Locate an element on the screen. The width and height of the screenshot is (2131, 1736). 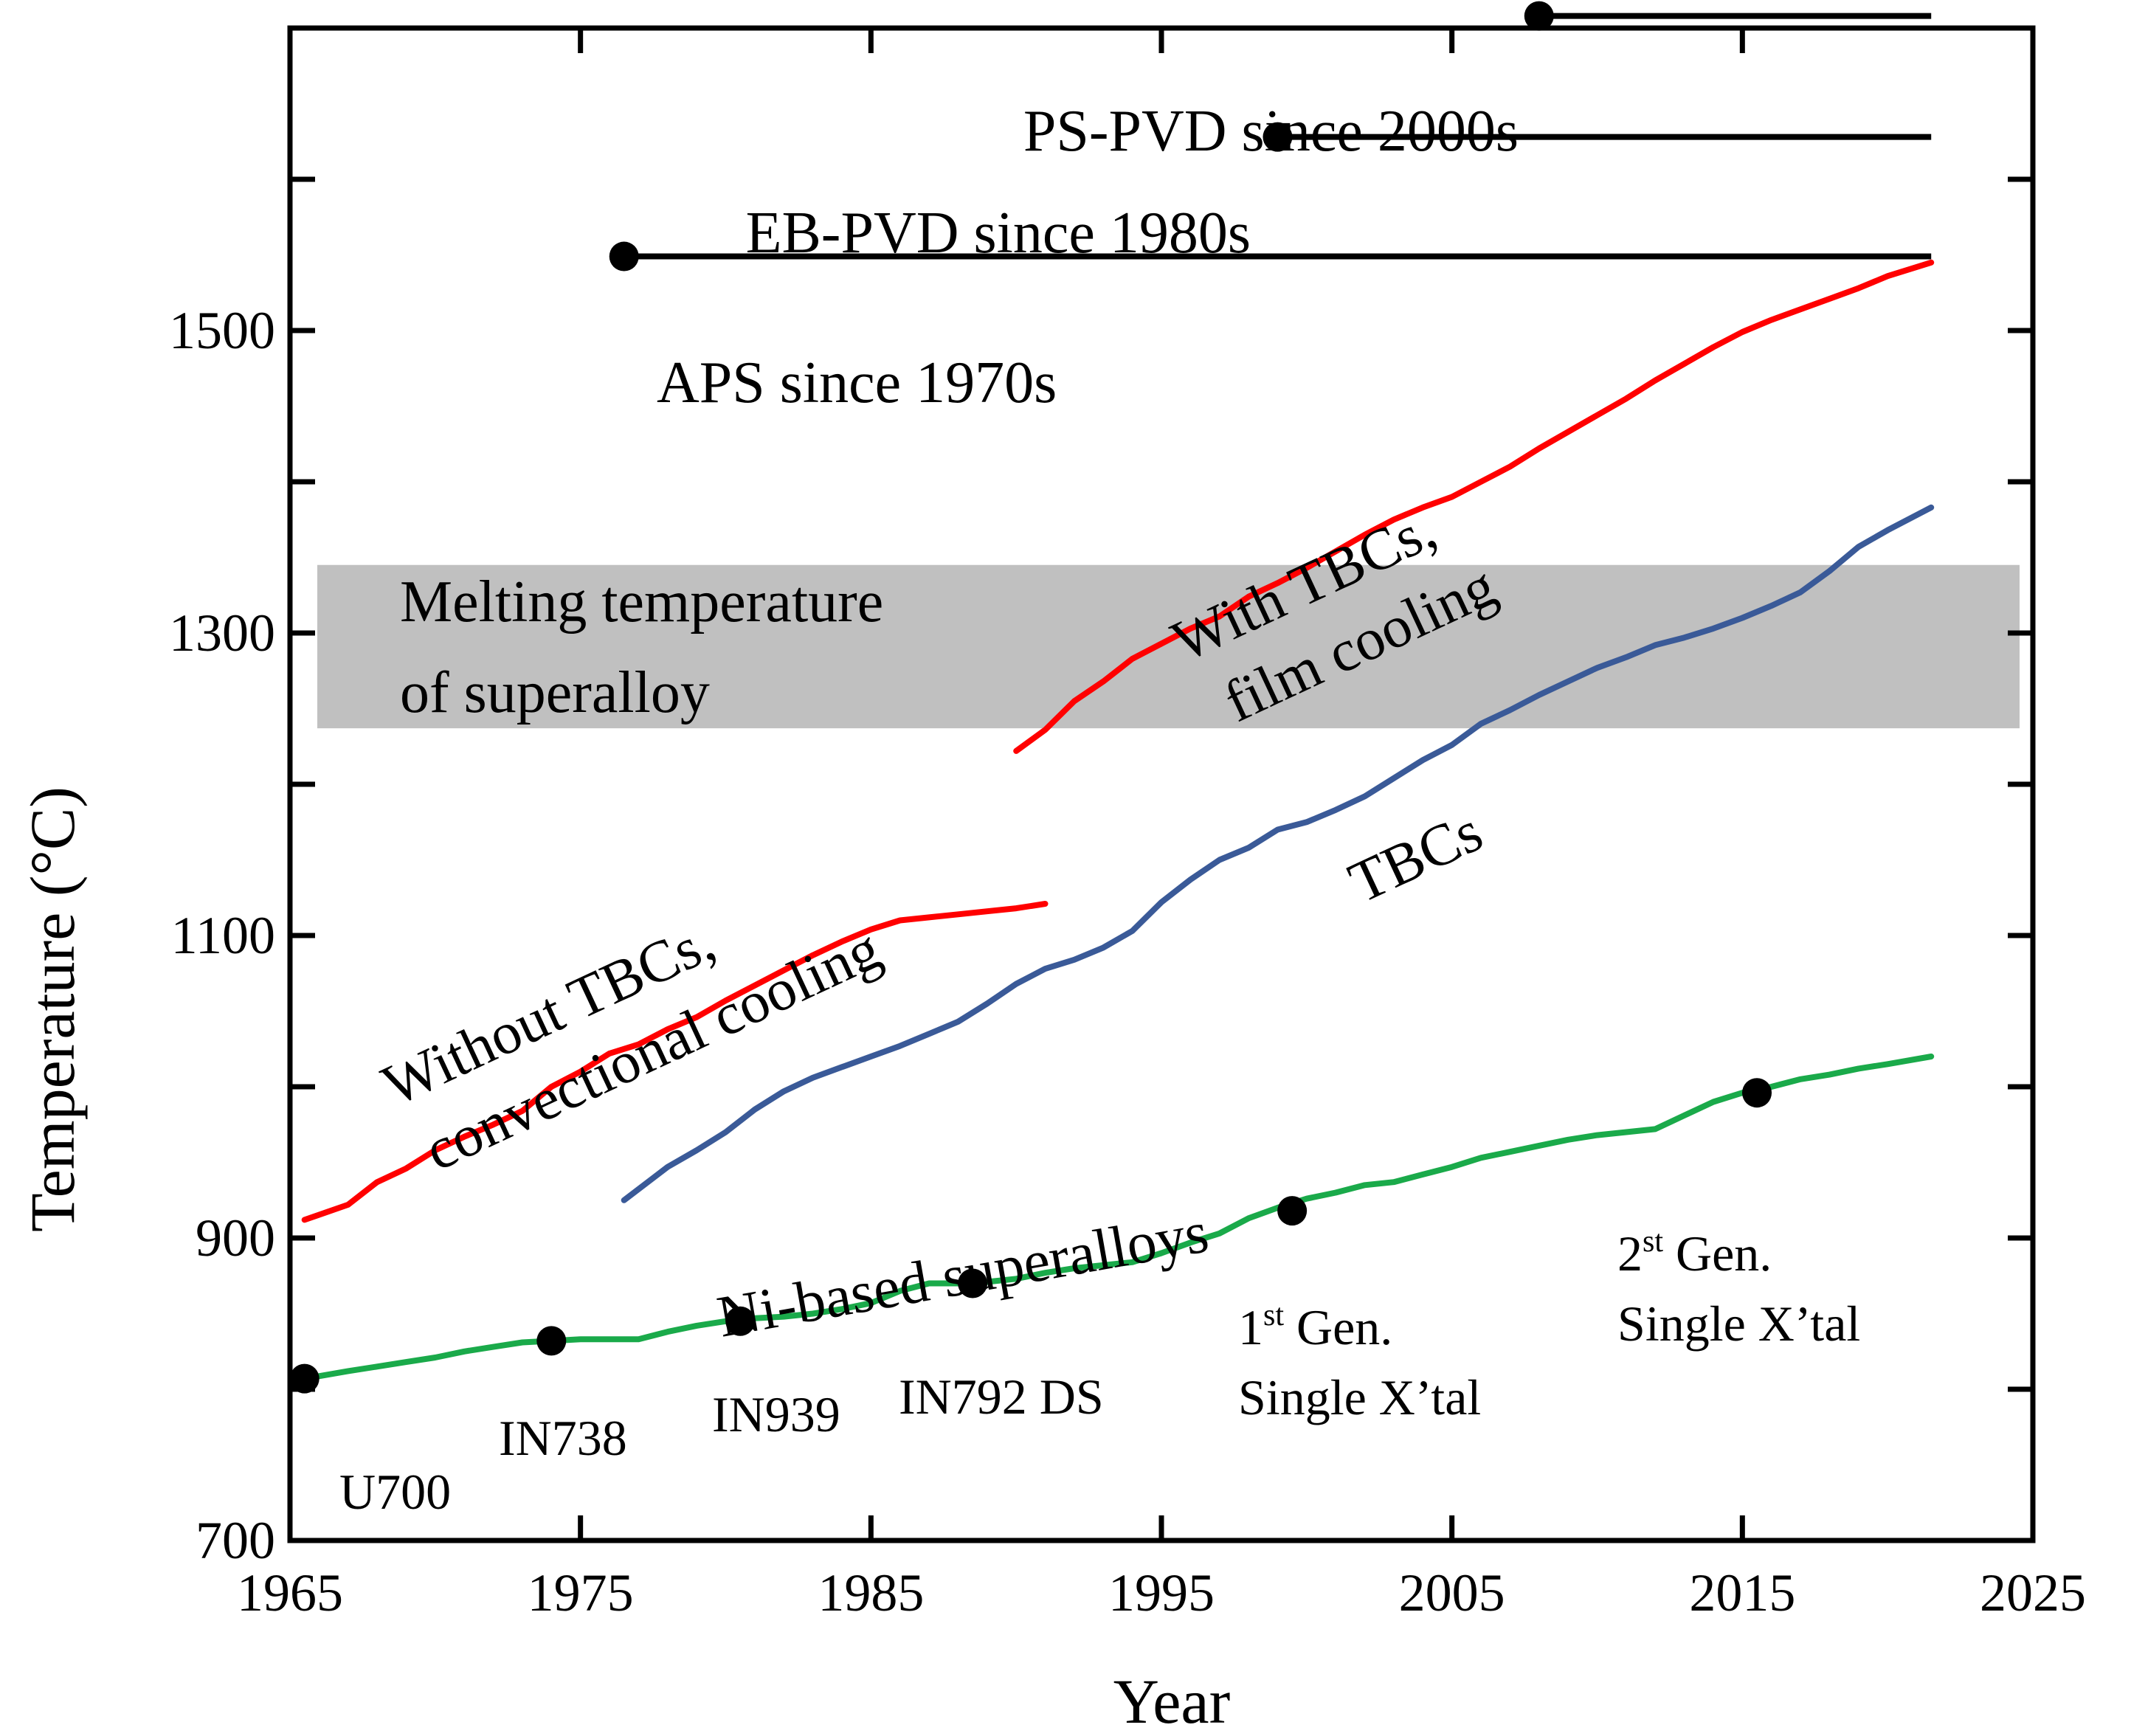
x-axis-title: Year is located at coordinates (1171, 1701).